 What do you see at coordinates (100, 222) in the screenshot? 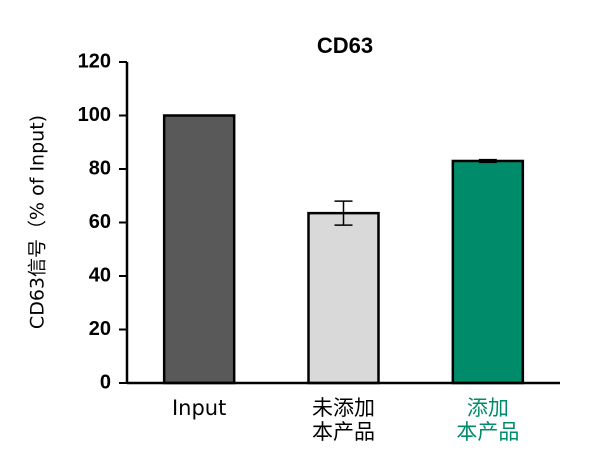
I see `y-tick-label: 60` at bounding box center [100, 222].